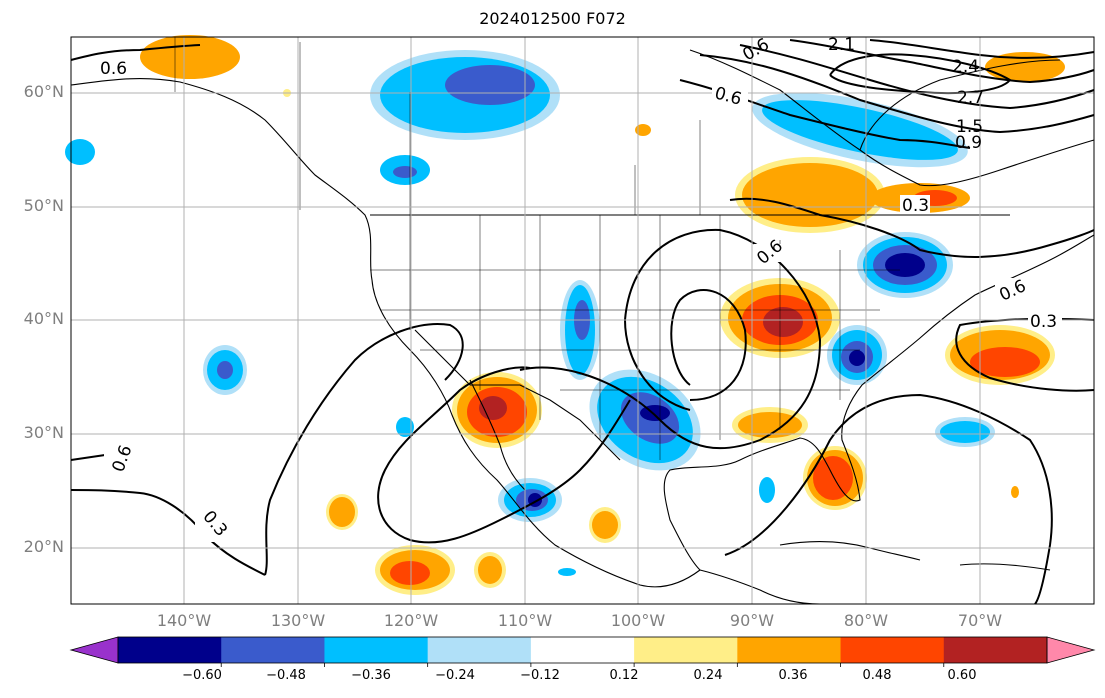 The image size is (1105, 698). What do you see at coordinates (970, 98) in the screenshot?
I see `contour-label: 2.7` at bounding box center [970, 98].